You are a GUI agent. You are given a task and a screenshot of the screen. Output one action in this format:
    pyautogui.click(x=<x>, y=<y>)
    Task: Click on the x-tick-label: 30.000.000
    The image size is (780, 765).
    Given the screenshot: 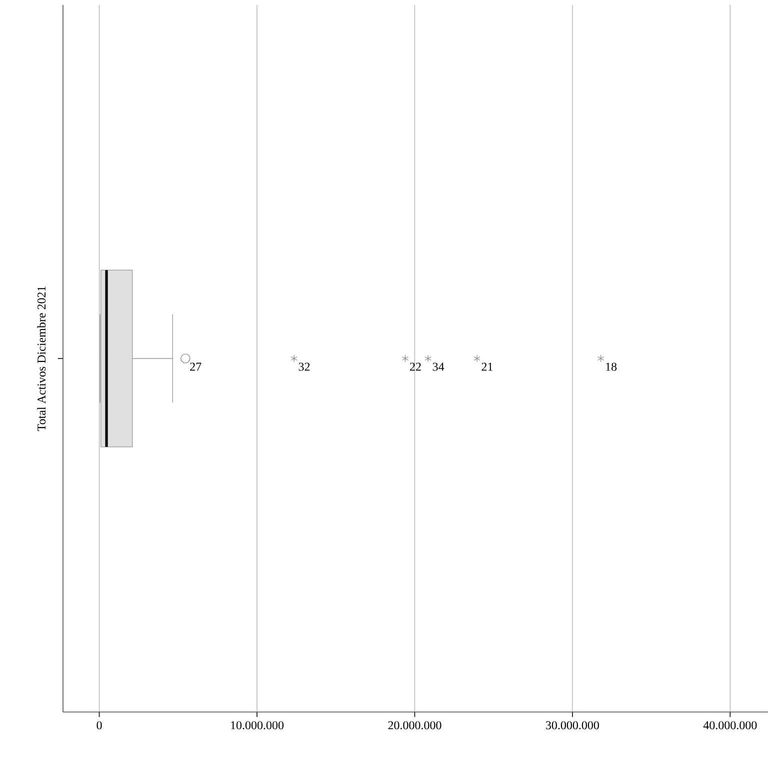 What is the action you would take?
    pyautogui.click(x=572, y=725)
    